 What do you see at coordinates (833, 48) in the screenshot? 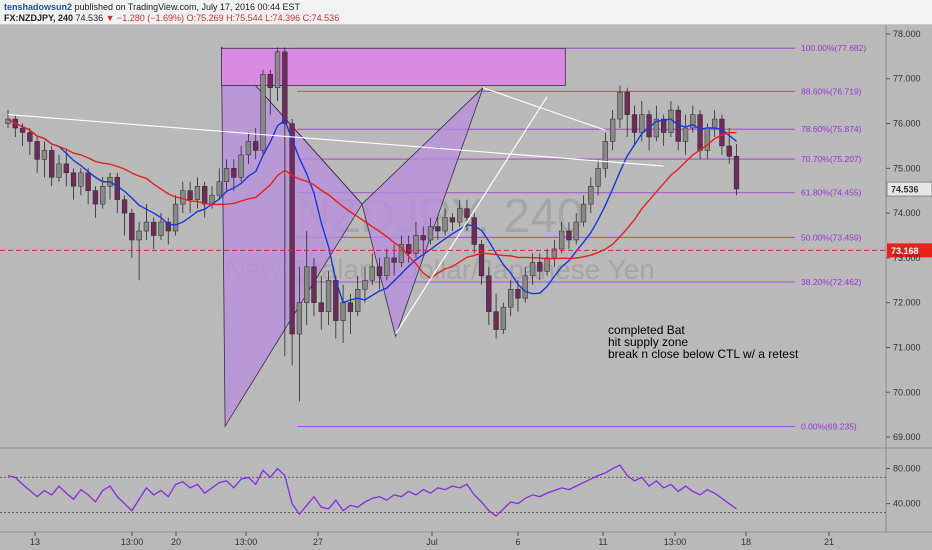
I see `fib-level-label: 100.00%(77.682)` at bounding box center [833, 48].